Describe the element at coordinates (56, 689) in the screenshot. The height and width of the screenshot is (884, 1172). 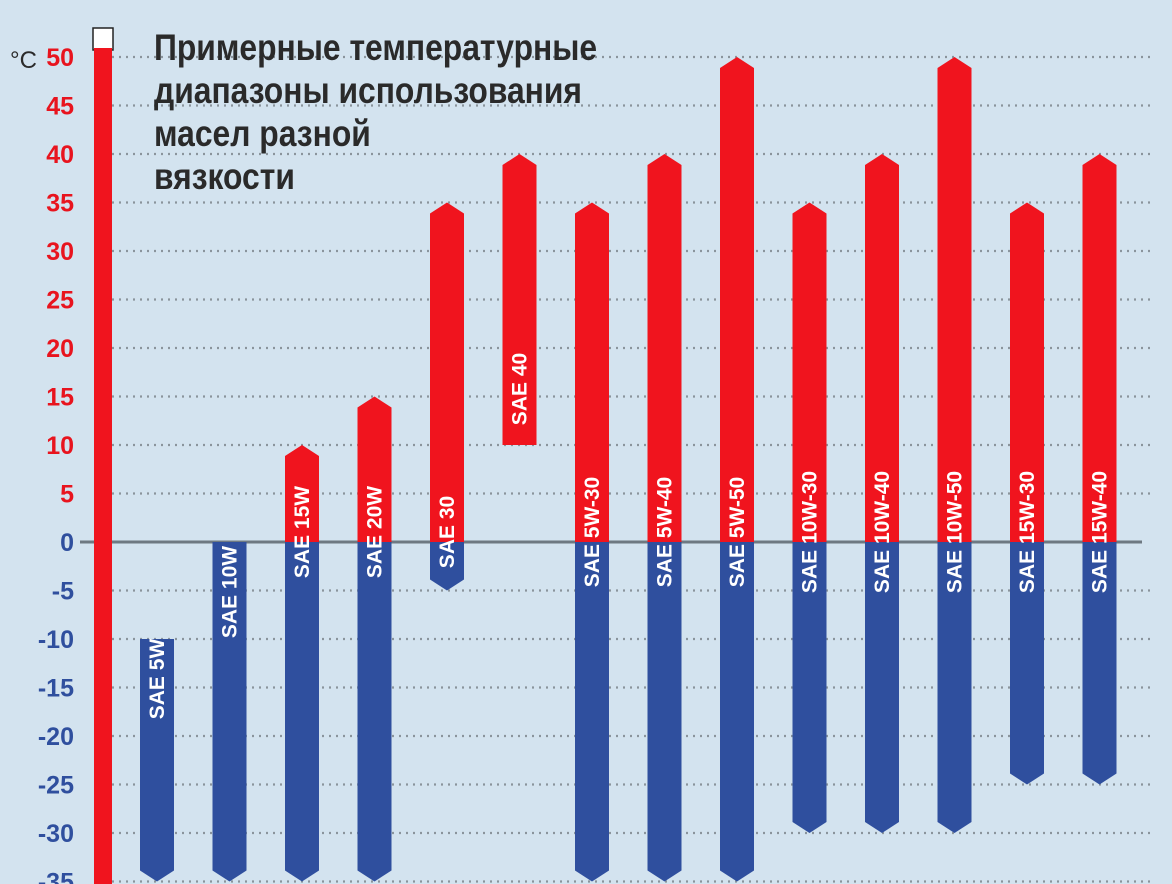
I see `y-tick-label-13: -15` at that location.